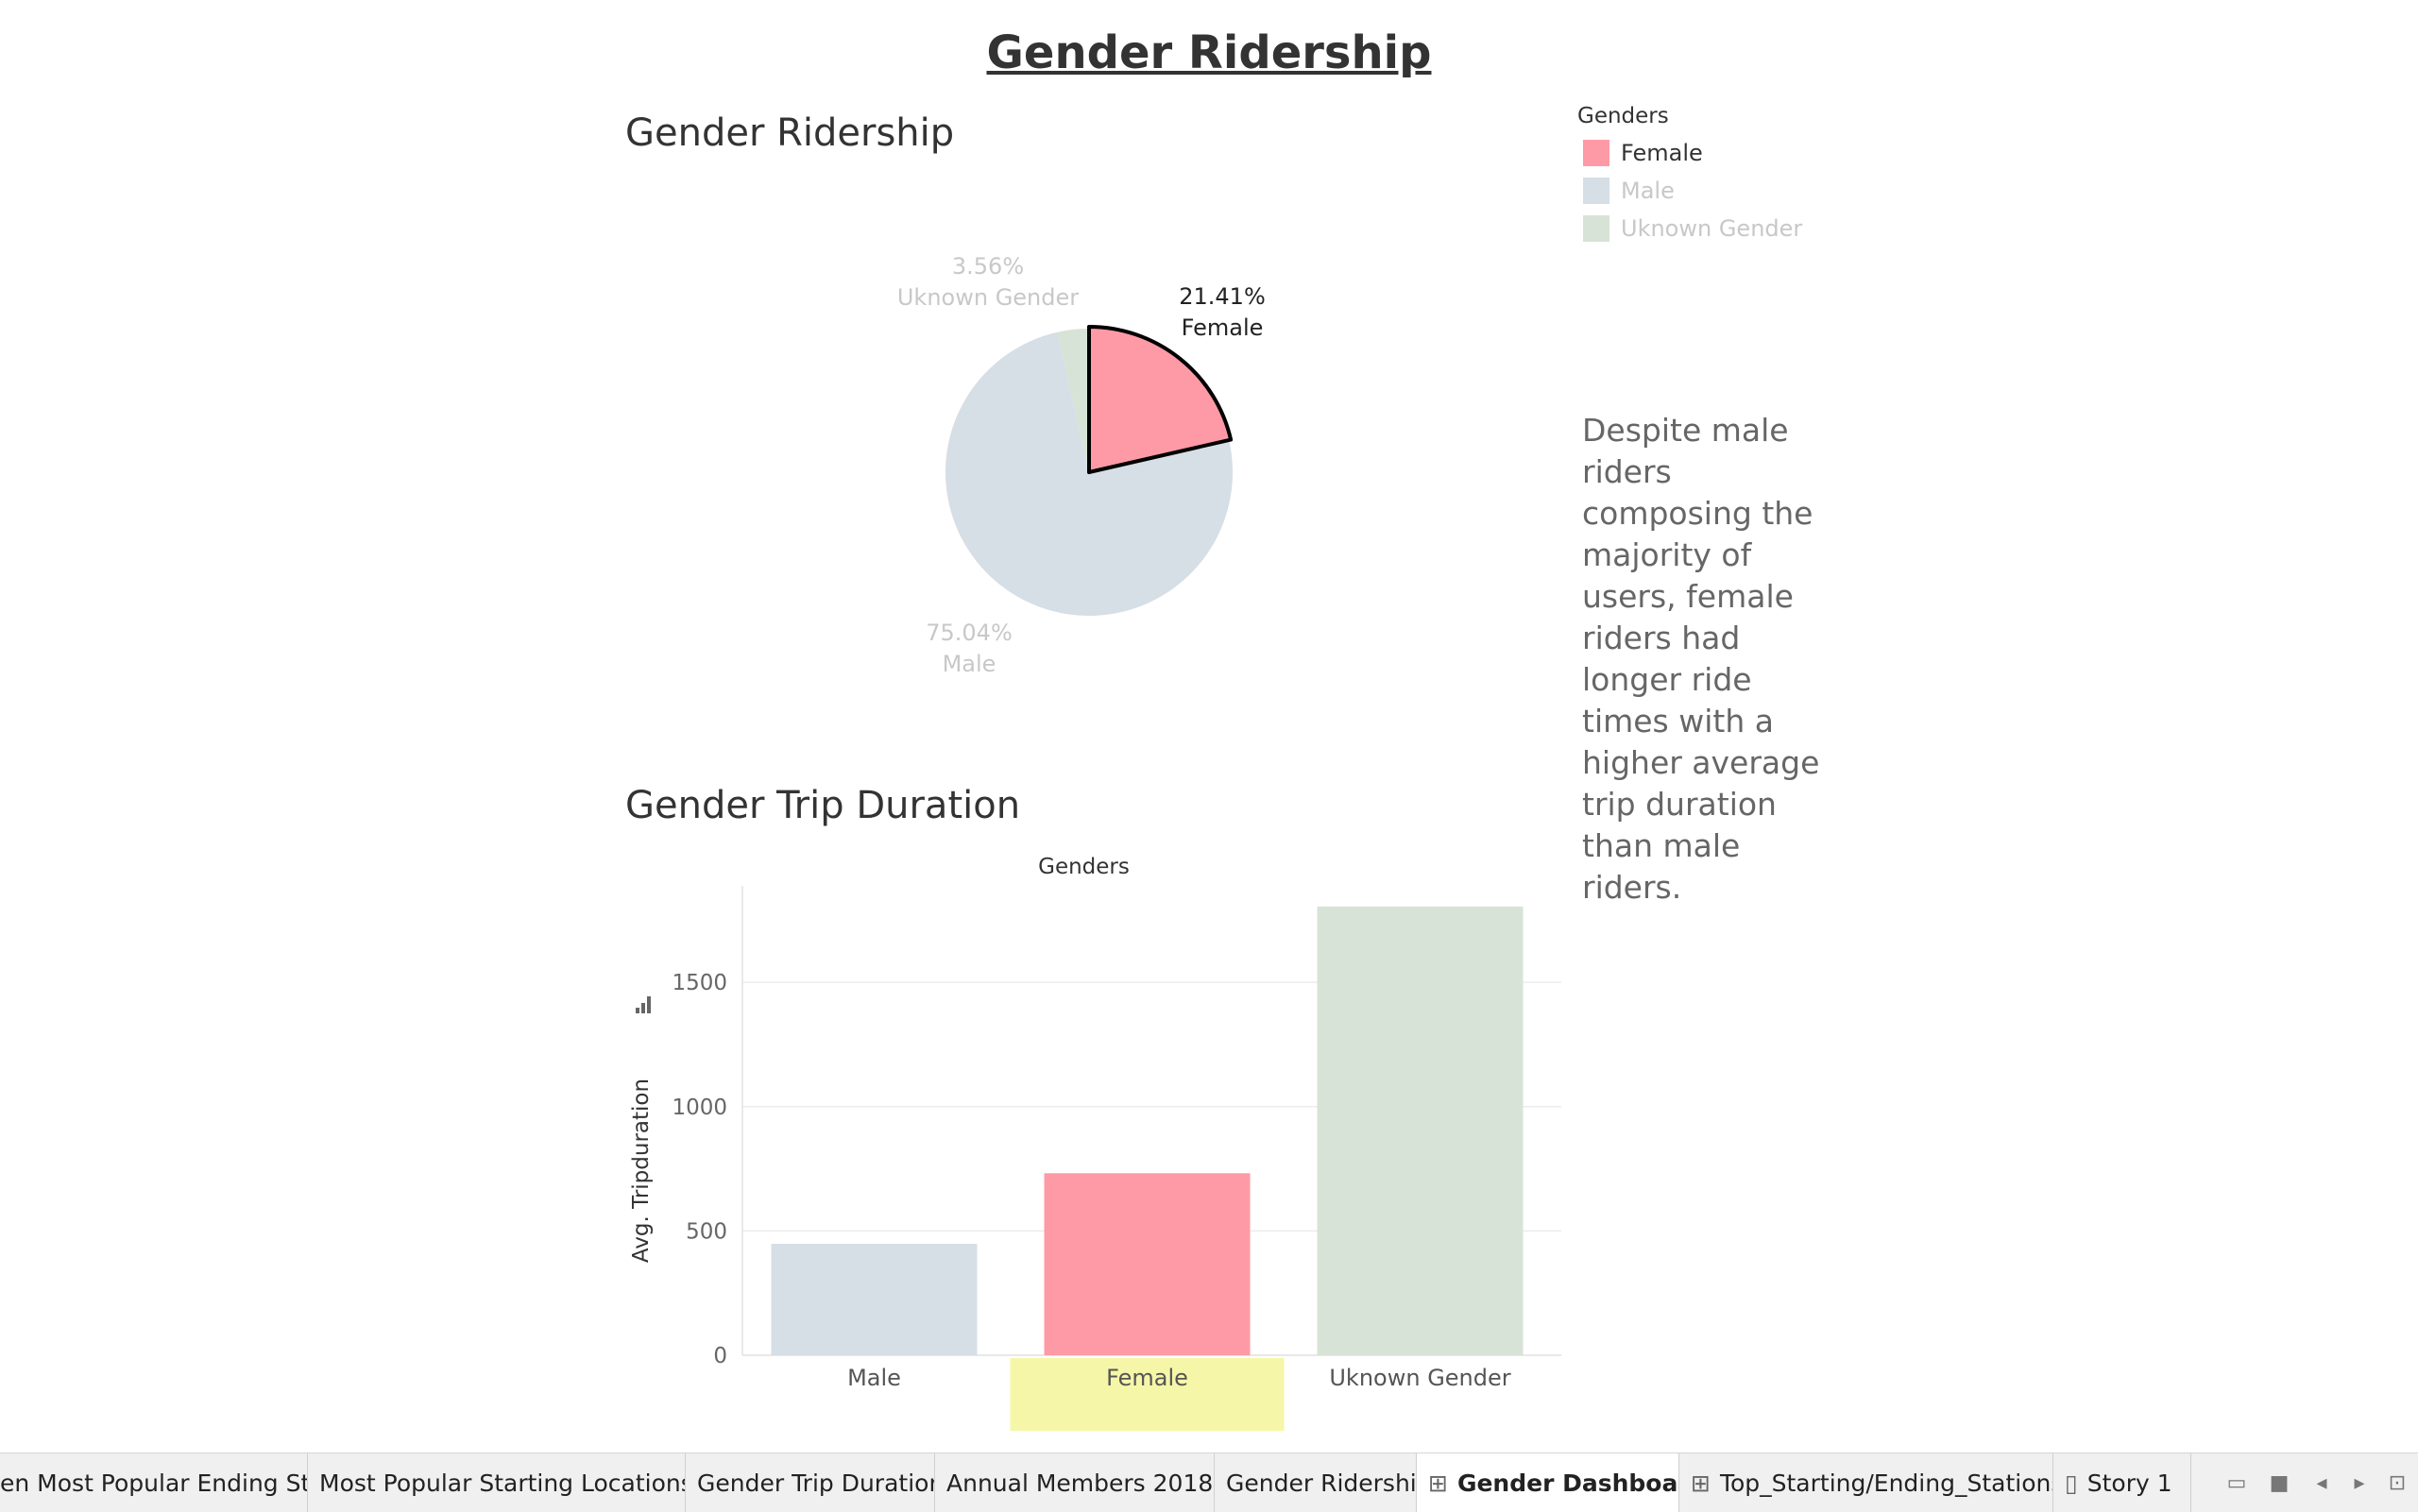 Image resolution: width=2418 pixels, height=1512 pixels. I want to click on sheet-tab-gender-trip-duration: Gender Trip Duration, so click(810, 1482).